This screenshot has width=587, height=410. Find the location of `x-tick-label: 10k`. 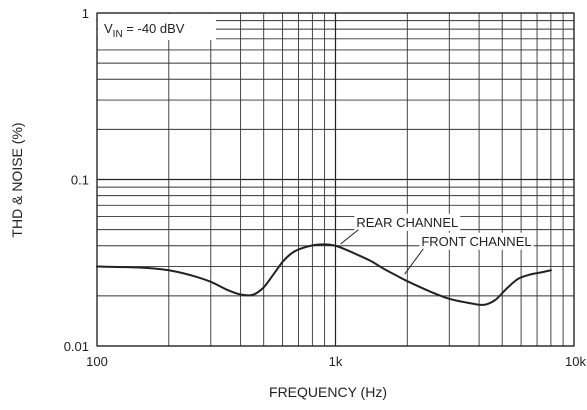

x-tick-label: 10k is located at coordinates (575, 361).